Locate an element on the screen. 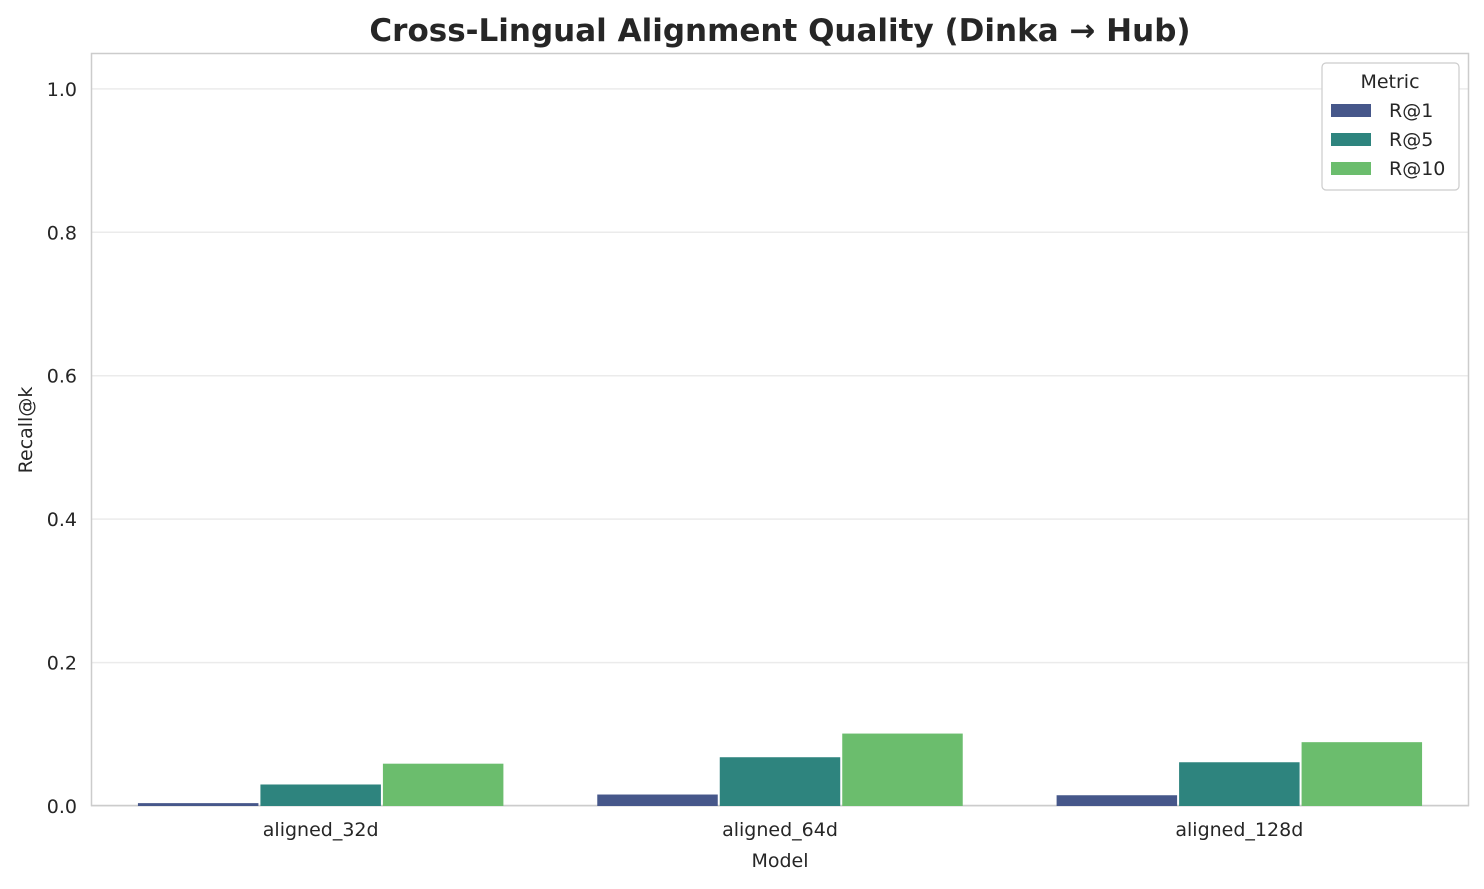  bar-R@5-aligned_64d is located at coordinates (780, 781).